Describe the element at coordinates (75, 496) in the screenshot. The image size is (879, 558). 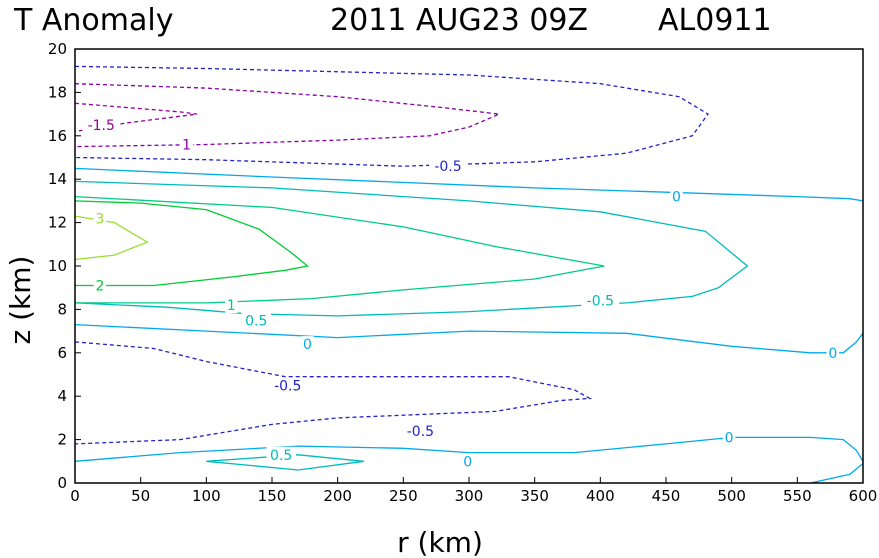
I see `x-tick-label: 0` at that location.